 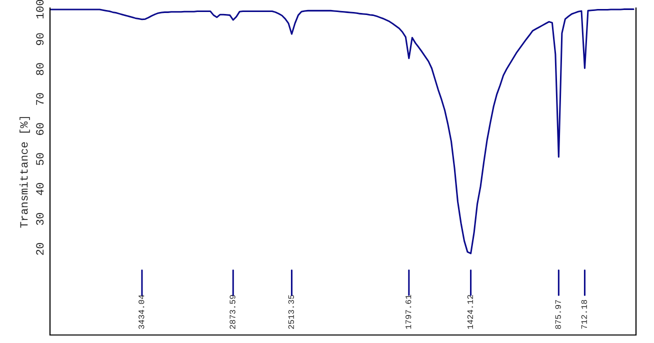 I want to click on y-tick-label: 90, so click(x=40, y=39).